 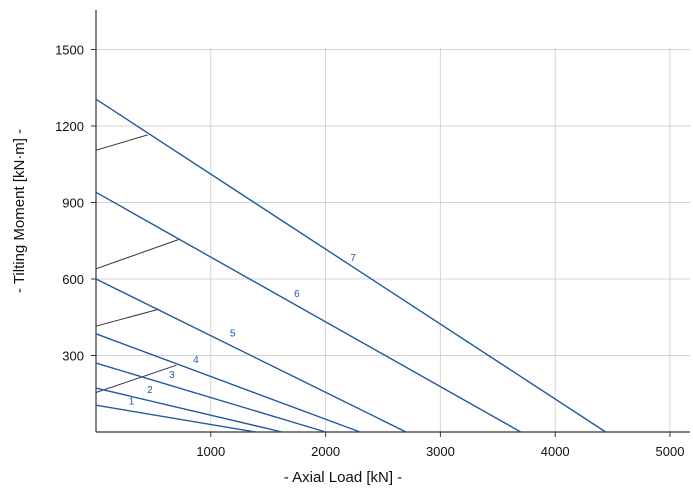 I want to click on y-tick-label: 1200, so click(x=69, y=126).